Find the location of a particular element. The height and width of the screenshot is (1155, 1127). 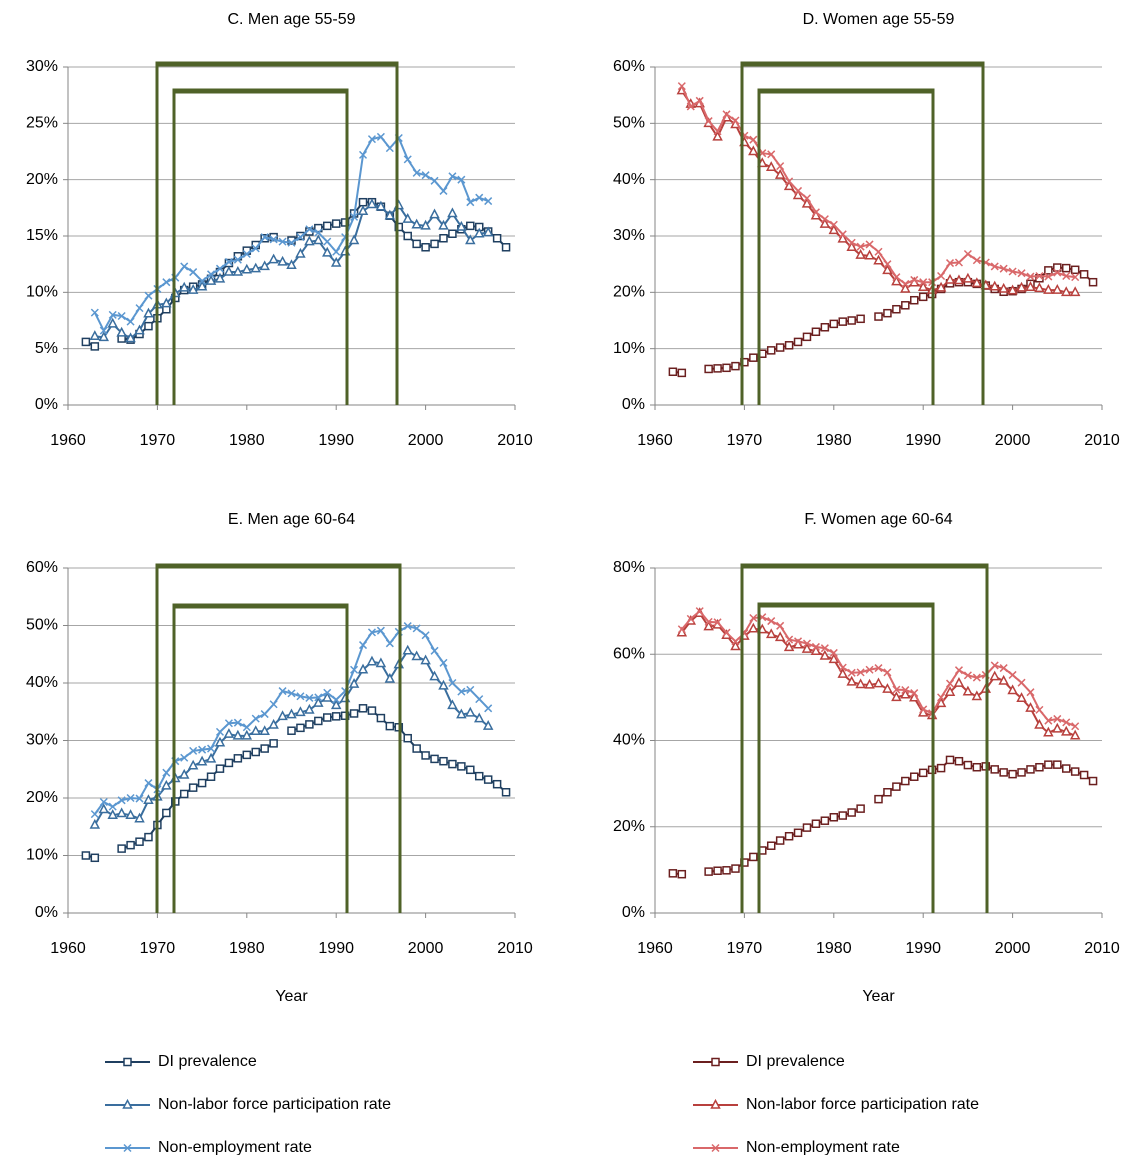

y-tick-label: 10% is located at coordinates (42, 855).